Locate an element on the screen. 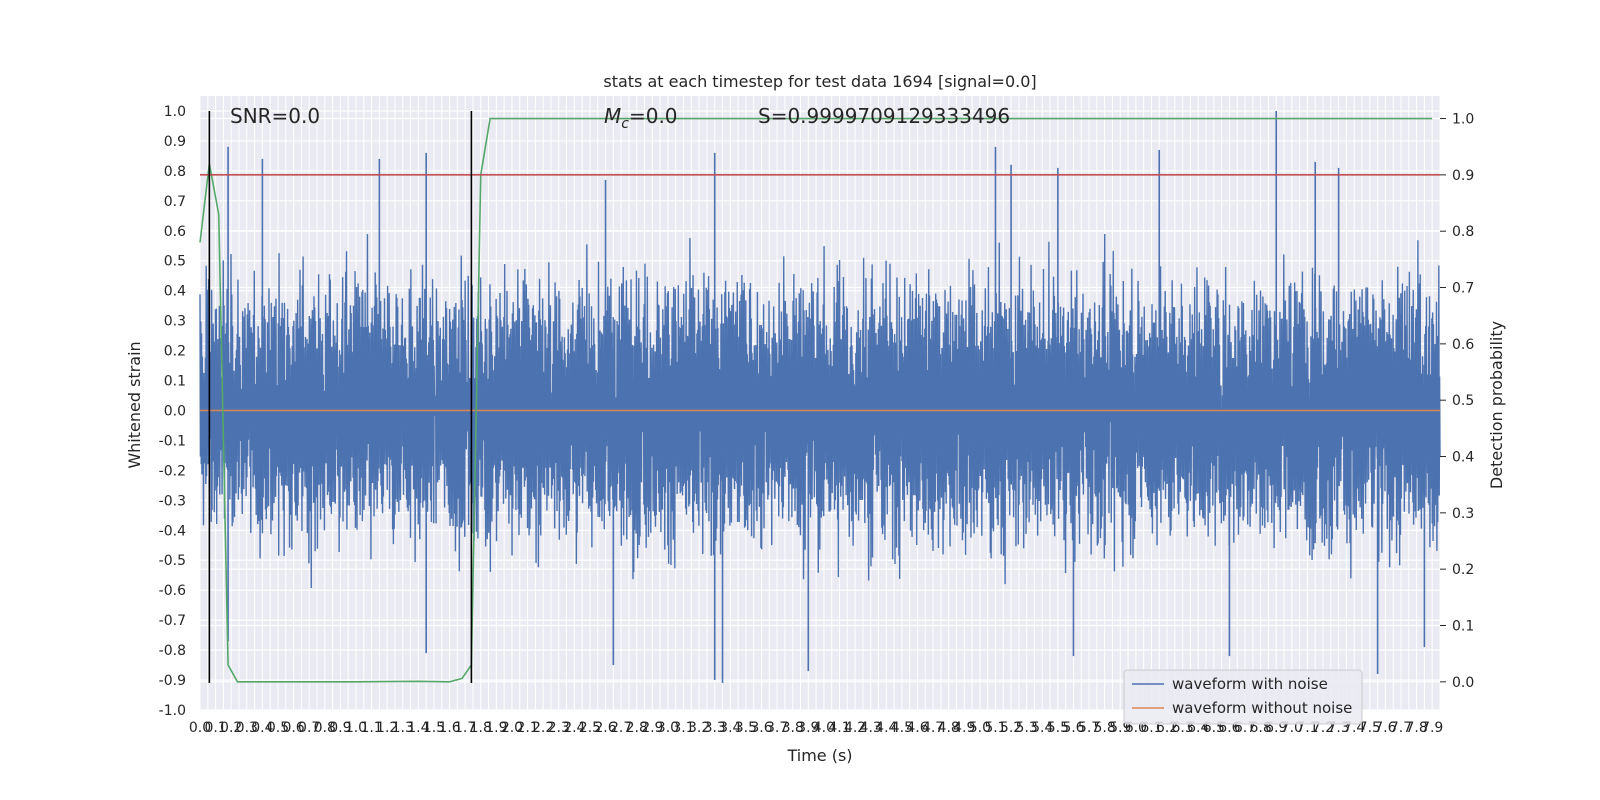  x-tick-label: 2.5 is located at coordinates (590, 728).